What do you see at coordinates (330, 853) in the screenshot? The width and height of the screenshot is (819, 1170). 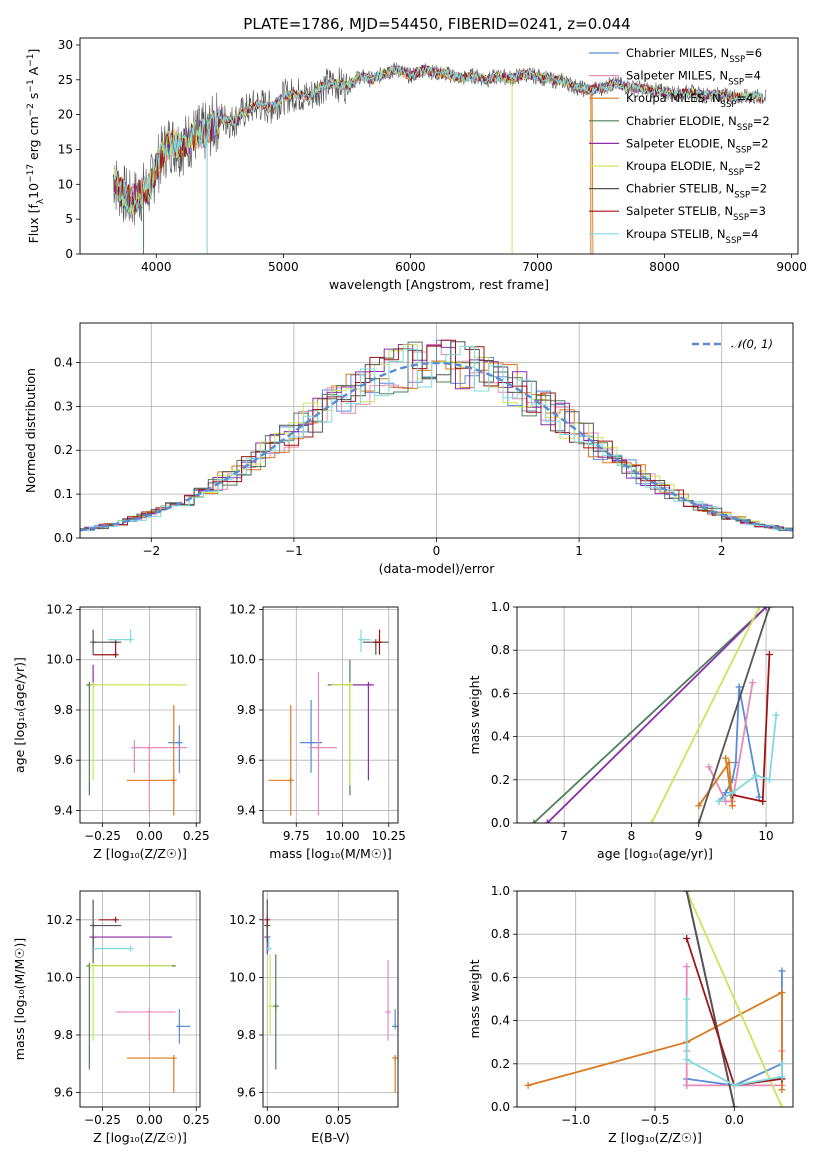 I see `x-axis-label: mass [log₁₀(M/M☉)]` at bounding box center [330, 853].